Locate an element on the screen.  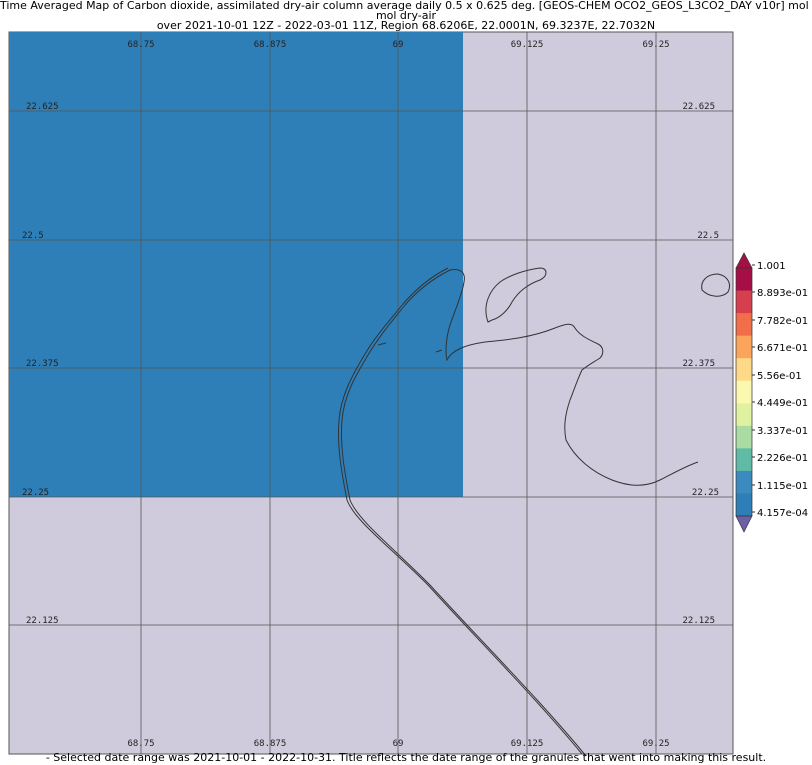
colorbar-under-arrow is located at coordinates (744, 524).